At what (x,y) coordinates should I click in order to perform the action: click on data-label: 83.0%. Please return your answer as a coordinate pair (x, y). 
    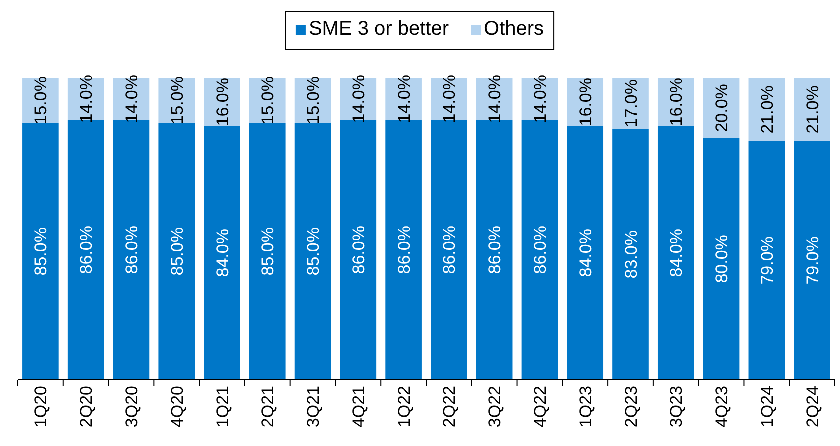
    Looking at the image, I should click on (631, 254).